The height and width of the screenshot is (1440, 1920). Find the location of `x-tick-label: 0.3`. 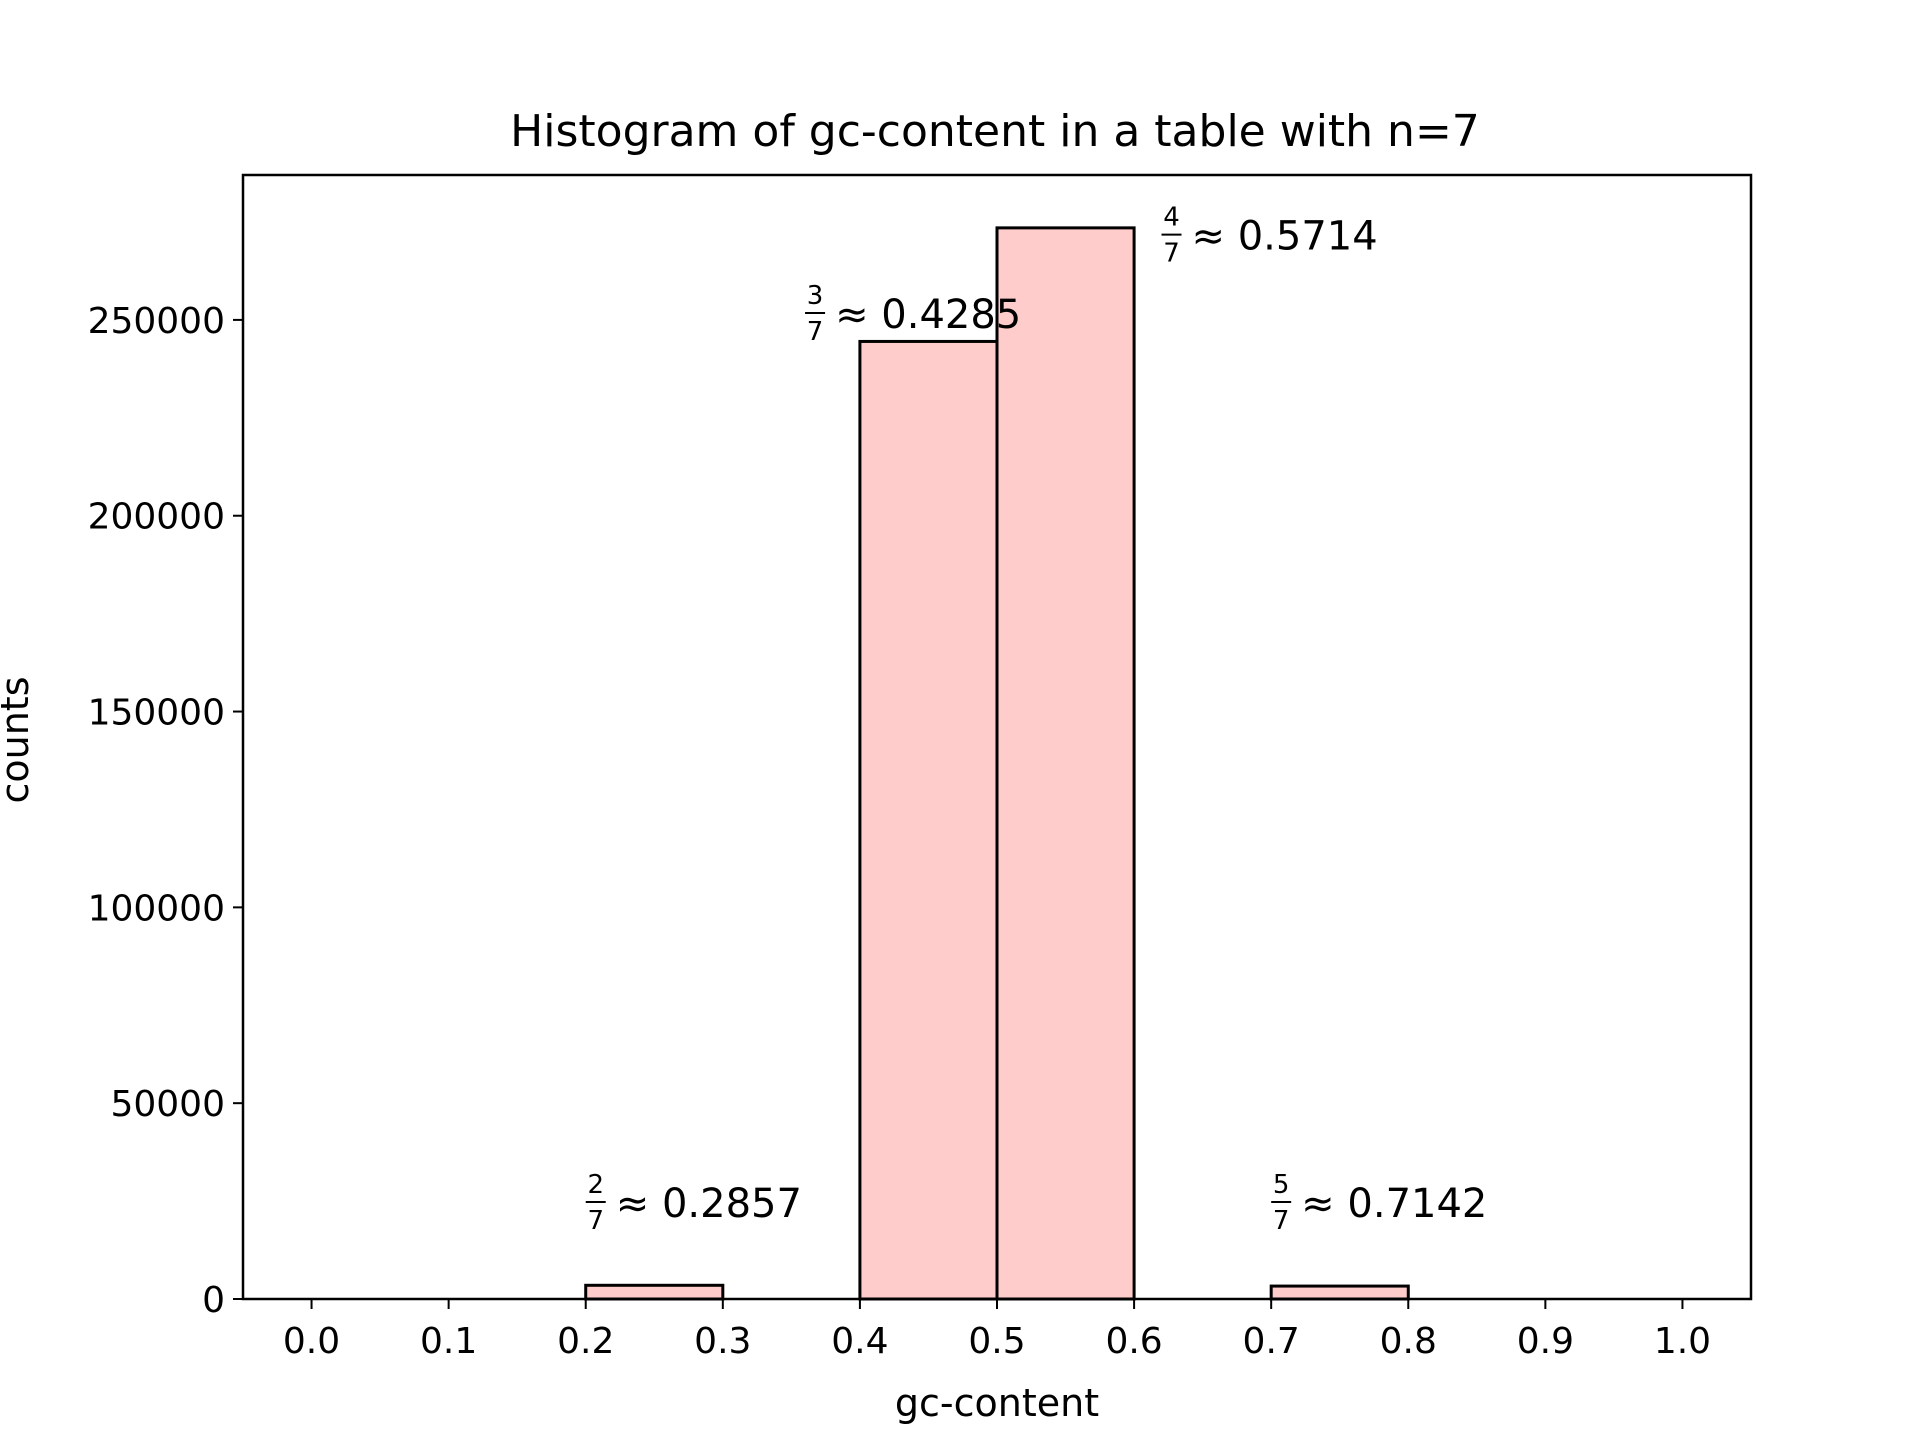

x-tick-label: 0.3 is located at coordinates (722, 1341).